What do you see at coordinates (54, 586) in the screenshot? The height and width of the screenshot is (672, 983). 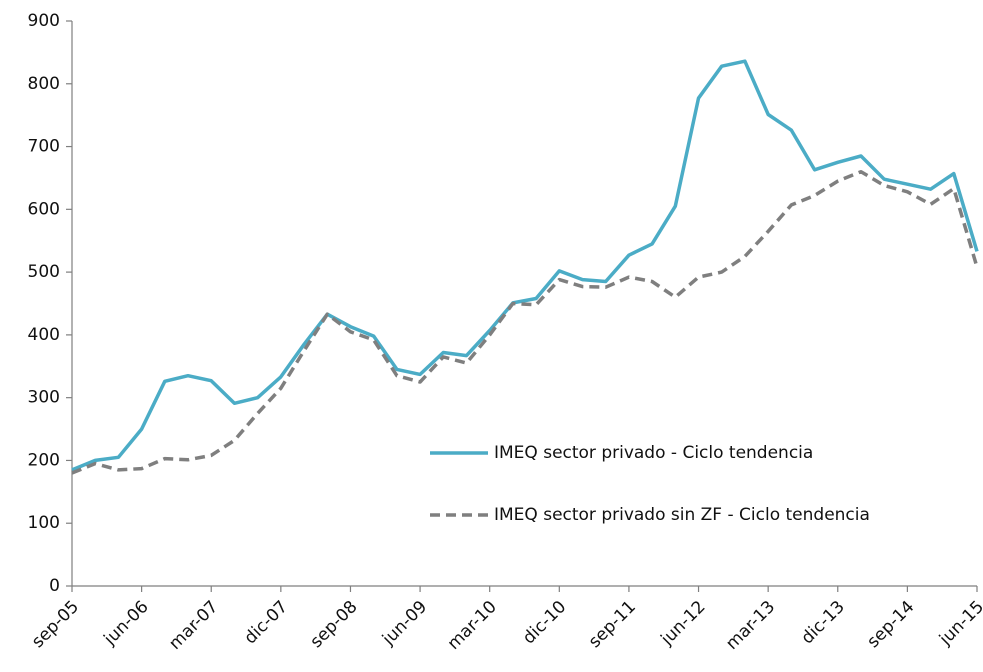 I see `y-tick-label: 0` at bounding box center [54, 586].